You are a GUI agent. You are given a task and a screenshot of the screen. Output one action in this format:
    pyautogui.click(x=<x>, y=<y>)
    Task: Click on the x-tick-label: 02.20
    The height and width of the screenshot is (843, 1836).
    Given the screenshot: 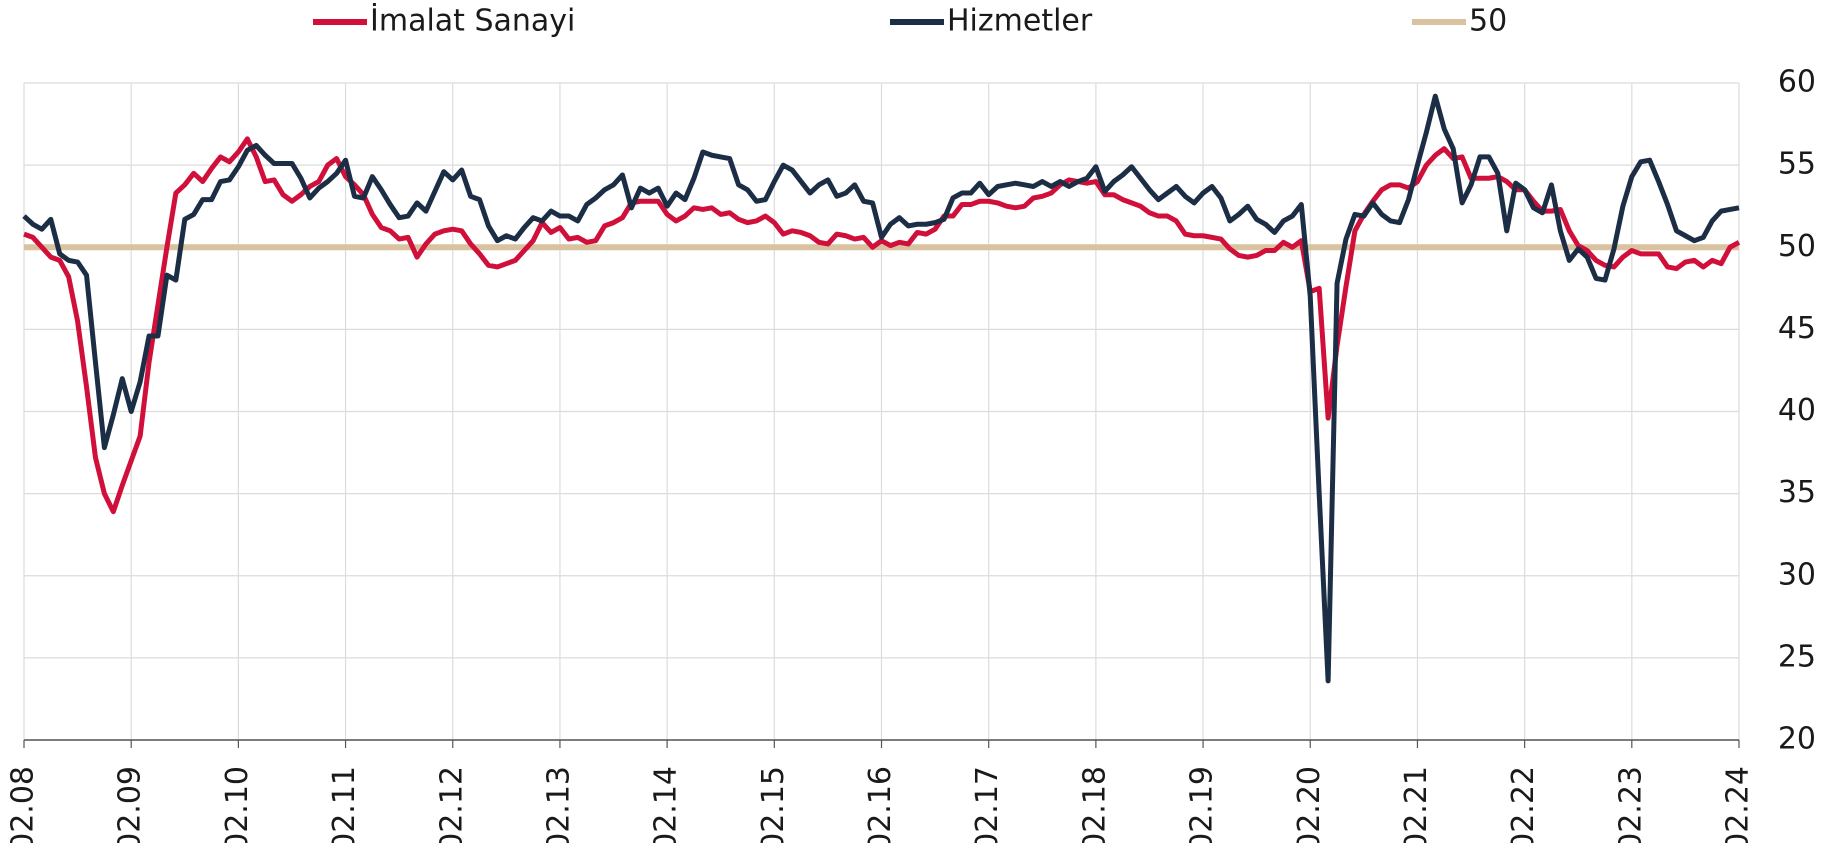 What is the action you would take?
    pyautogui.click(x=1309, y=804)
    